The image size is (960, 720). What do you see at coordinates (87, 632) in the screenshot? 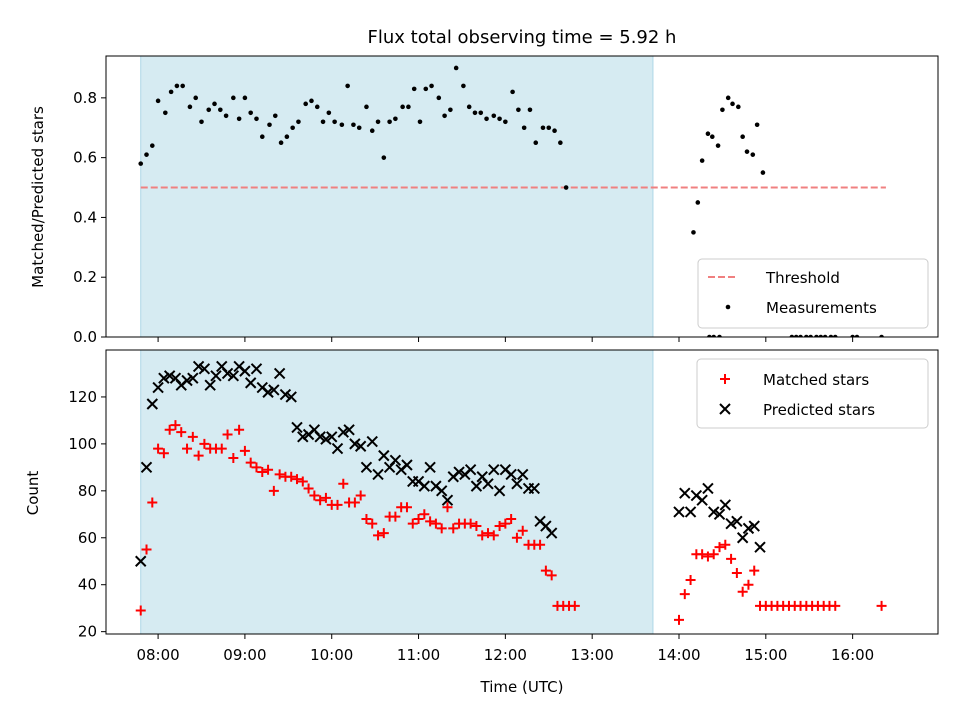
I see `y-tick-label: 20` at bounding box center [87, 632].